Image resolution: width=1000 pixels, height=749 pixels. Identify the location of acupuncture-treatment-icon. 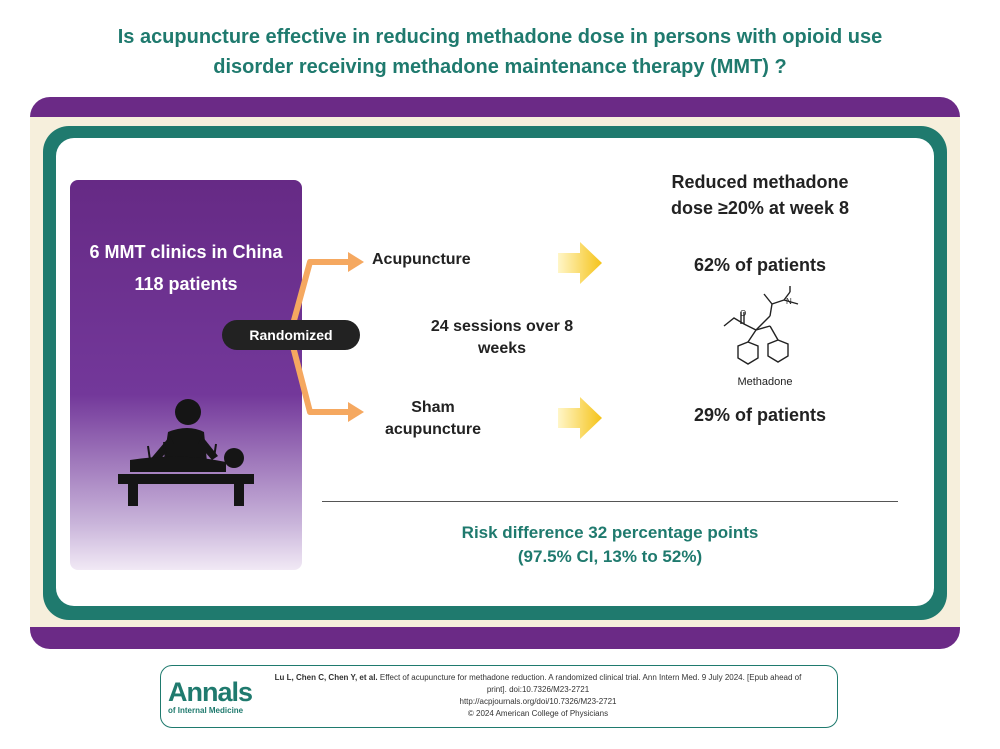
(186, 452).